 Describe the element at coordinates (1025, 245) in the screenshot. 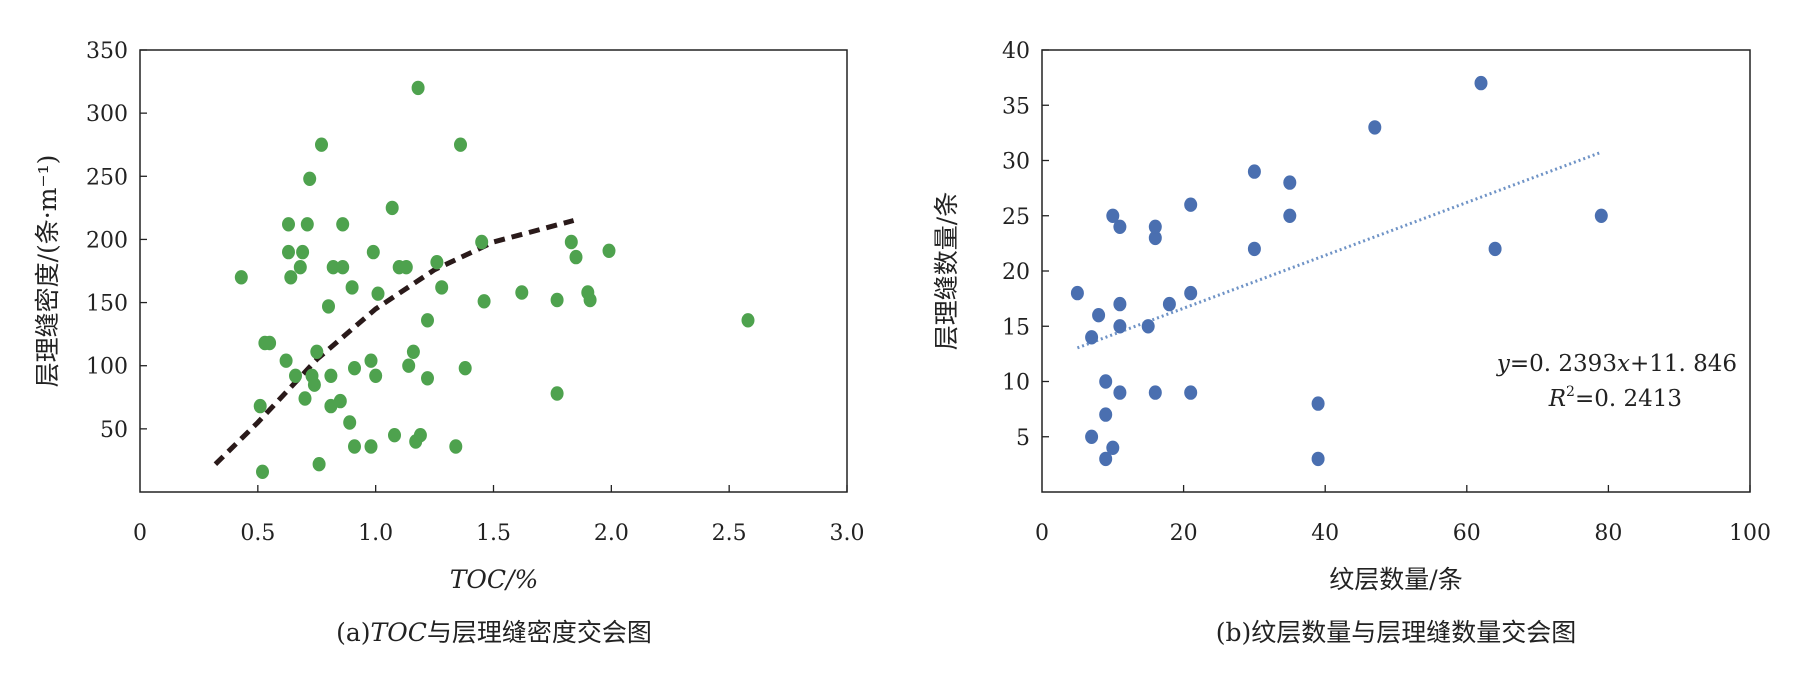

I see `chart-b-y-ticks: 5 10 15 20 25 30 35 40` at that location.